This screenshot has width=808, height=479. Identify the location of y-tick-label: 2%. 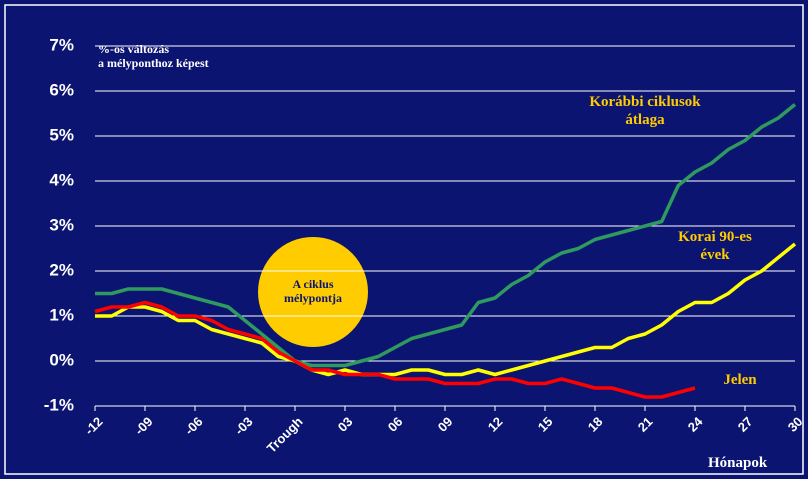
(61, 269).